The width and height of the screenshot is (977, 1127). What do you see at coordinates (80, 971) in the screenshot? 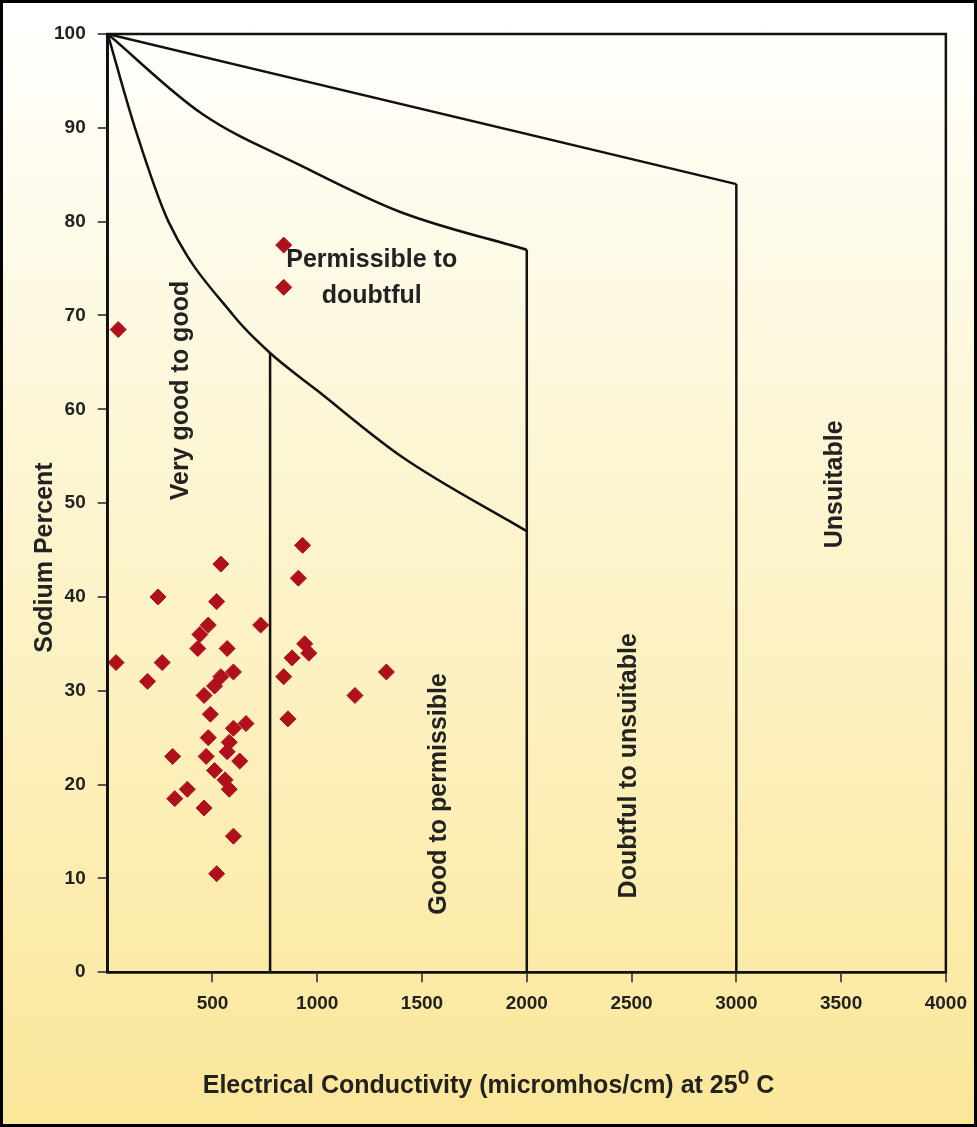
I see `y-tick-label: 0` at bounding box center [80, 971].